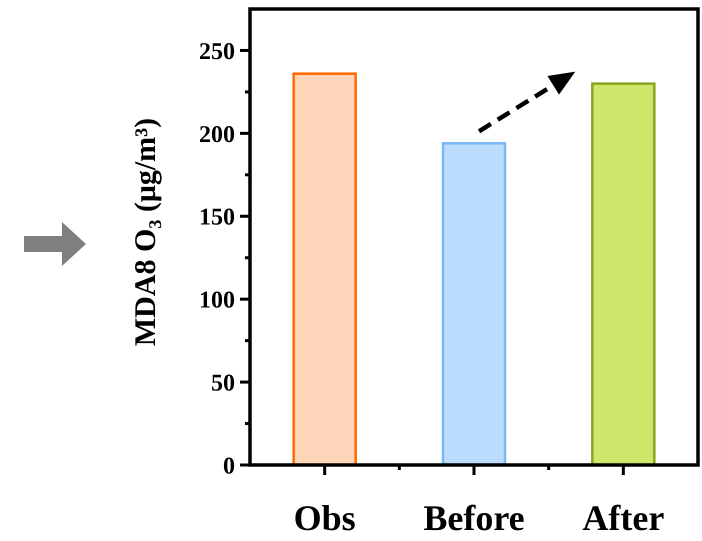  What do you see at coordinates (223, 383) in the screenshot?
I see `y-tick-label: 50` at bounding box center [223, 383].